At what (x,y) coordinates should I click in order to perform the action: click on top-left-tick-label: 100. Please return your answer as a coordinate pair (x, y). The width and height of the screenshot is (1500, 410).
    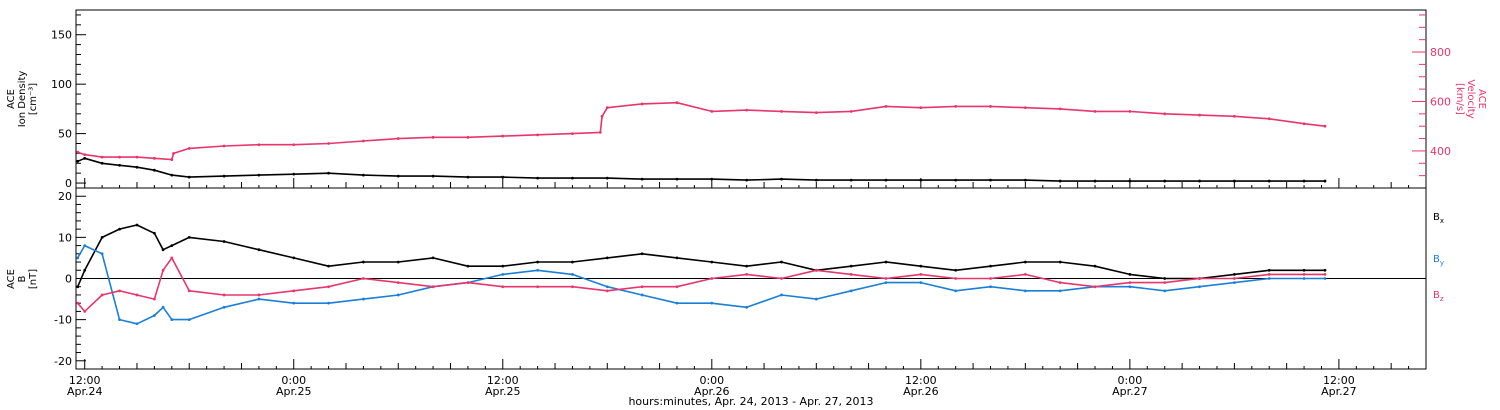
    Looking at the image, I should click on (61, 84).